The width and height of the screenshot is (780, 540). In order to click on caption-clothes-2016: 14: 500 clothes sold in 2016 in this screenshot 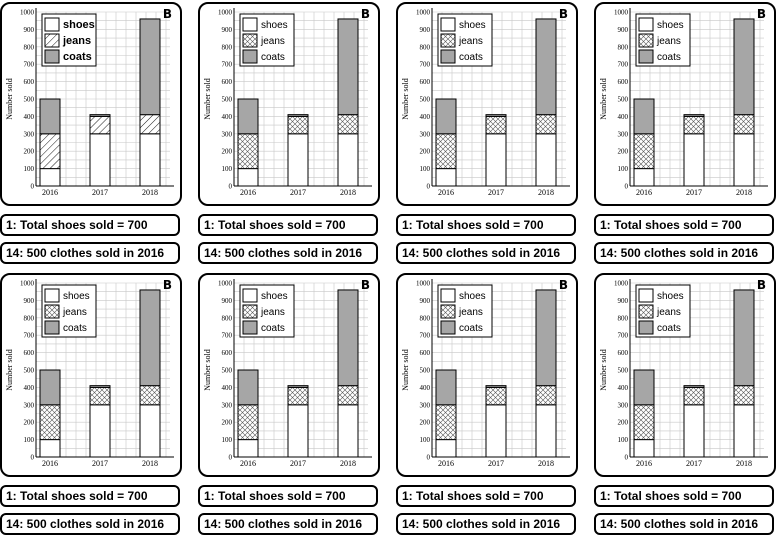, I will do `click(486, 524)`.